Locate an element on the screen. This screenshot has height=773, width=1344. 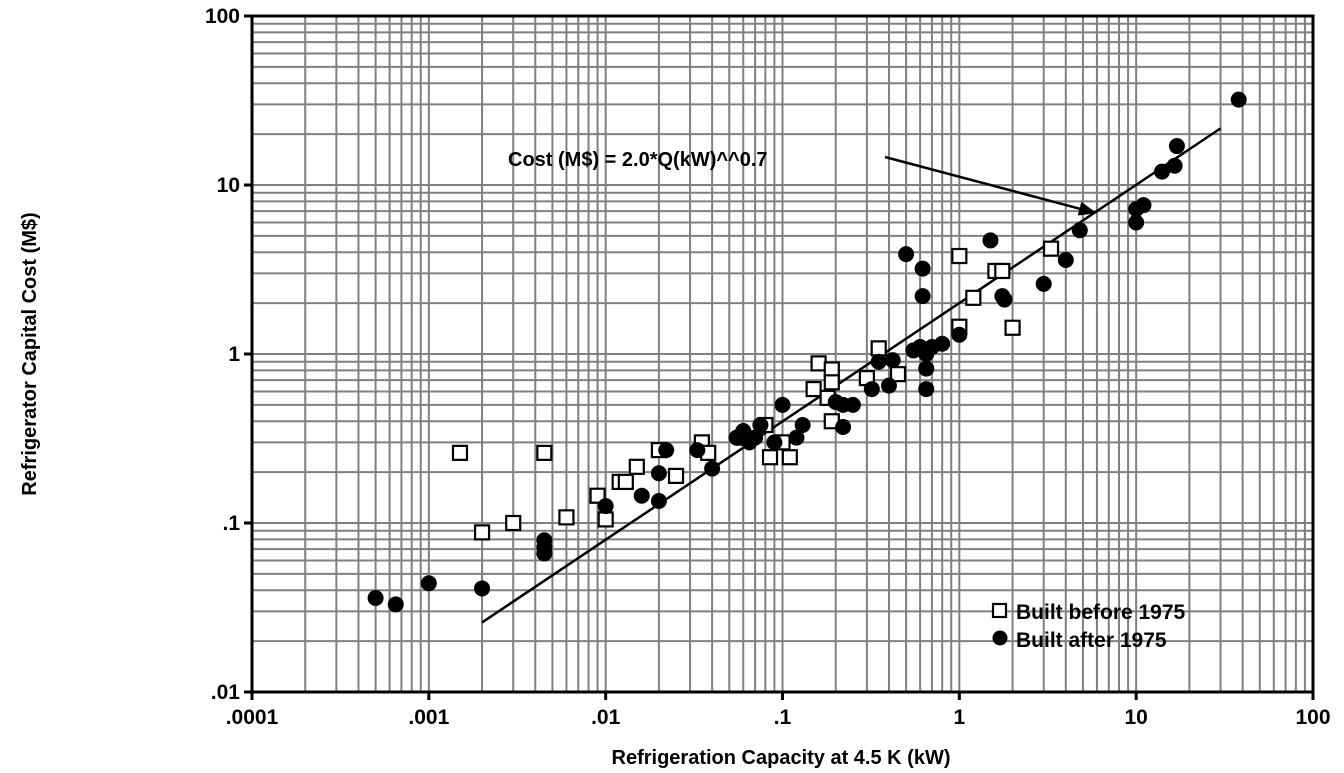
x-tick-label: 10 is located at coordinates (1135, 717).